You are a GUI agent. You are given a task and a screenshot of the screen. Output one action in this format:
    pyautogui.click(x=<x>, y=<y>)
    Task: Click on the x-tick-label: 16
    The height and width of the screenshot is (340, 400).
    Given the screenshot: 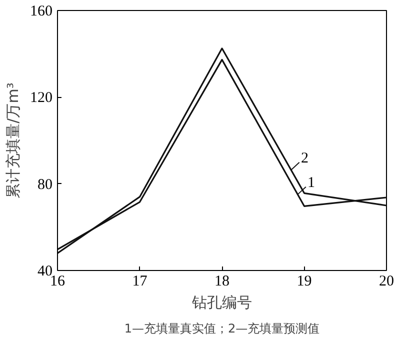 What is the action you would take?
    pyautogui.click(x=58, y=282)
    